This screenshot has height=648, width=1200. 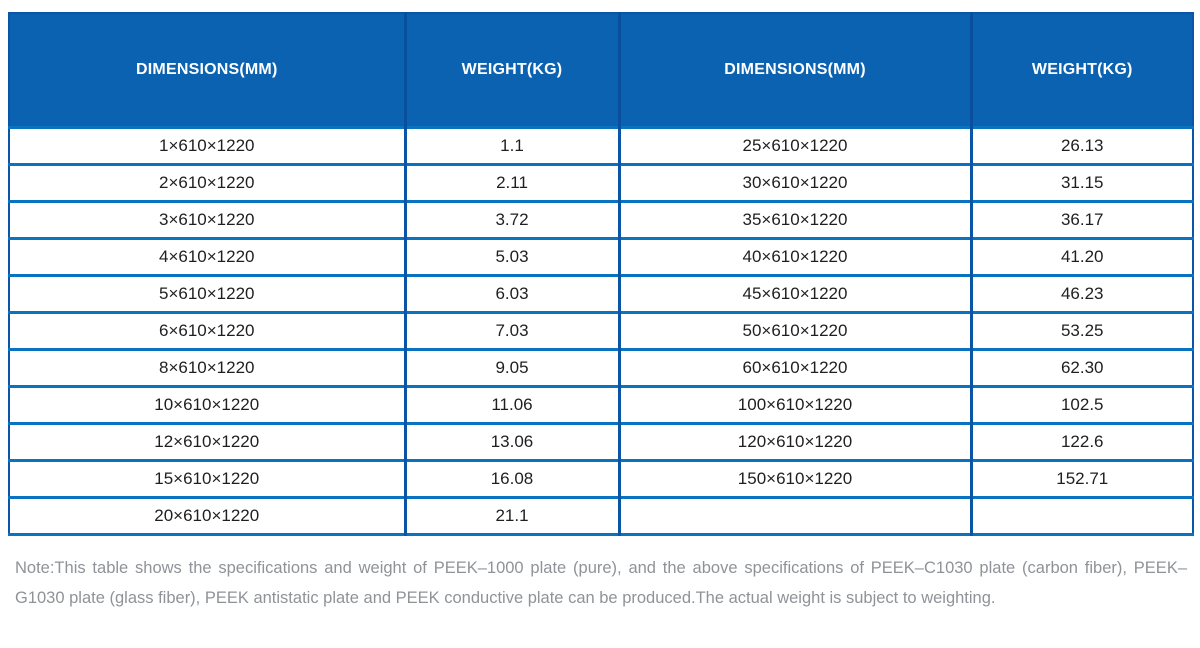 What do you see at coordinates (794, 366) in the screenshot?
I see `dimensions-cell: 60×610×1220` at bounding box center [794, 366].